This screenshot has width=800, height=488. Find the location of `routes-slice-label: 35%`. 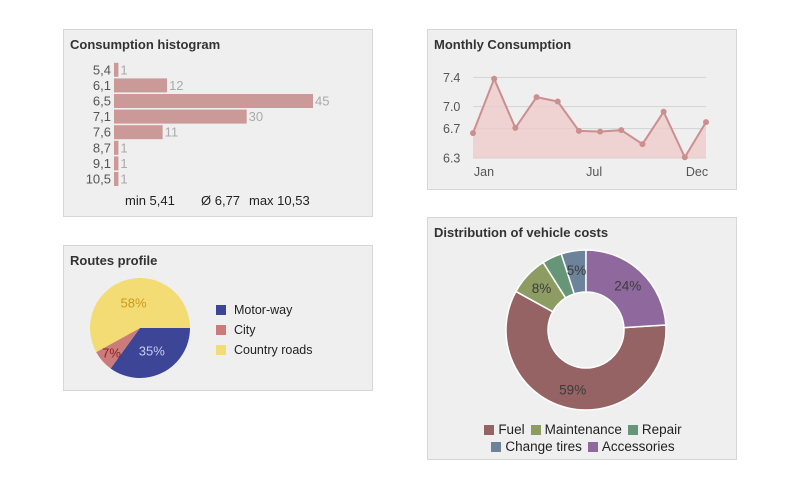

routes-slice-label: 35% is located at coordinates (152, 351).